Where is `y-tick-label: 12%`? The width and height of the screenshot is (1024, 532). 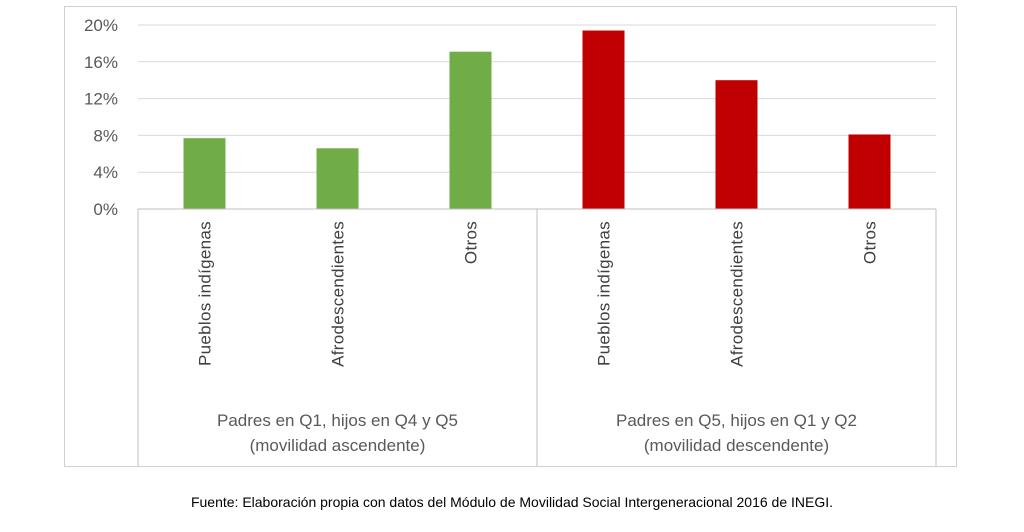 y-tick-label: 12% is located at coordinates (101, 99).